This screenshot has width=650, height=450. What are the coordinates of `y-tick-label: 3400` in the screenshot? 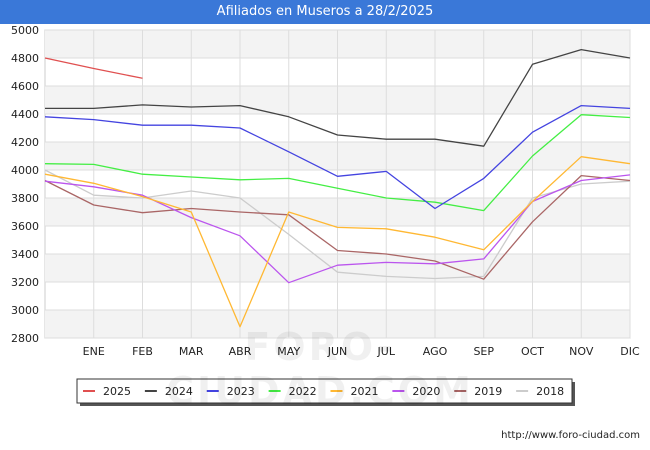 It's located at (25, 254).